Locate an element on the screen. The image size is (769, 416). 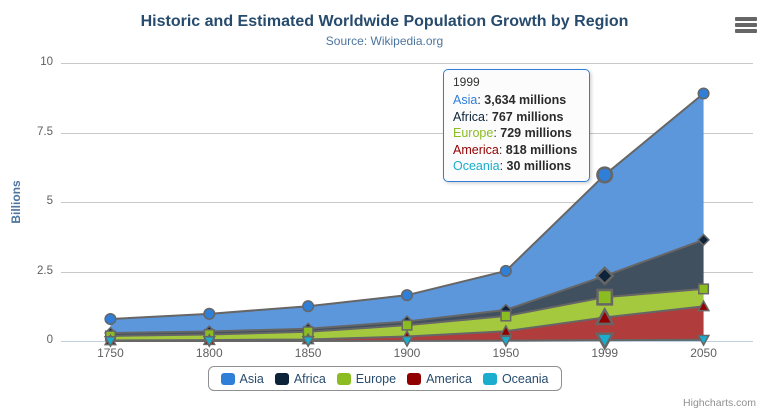
x-axis-label: 1950 is located at coordinates (506, 353).